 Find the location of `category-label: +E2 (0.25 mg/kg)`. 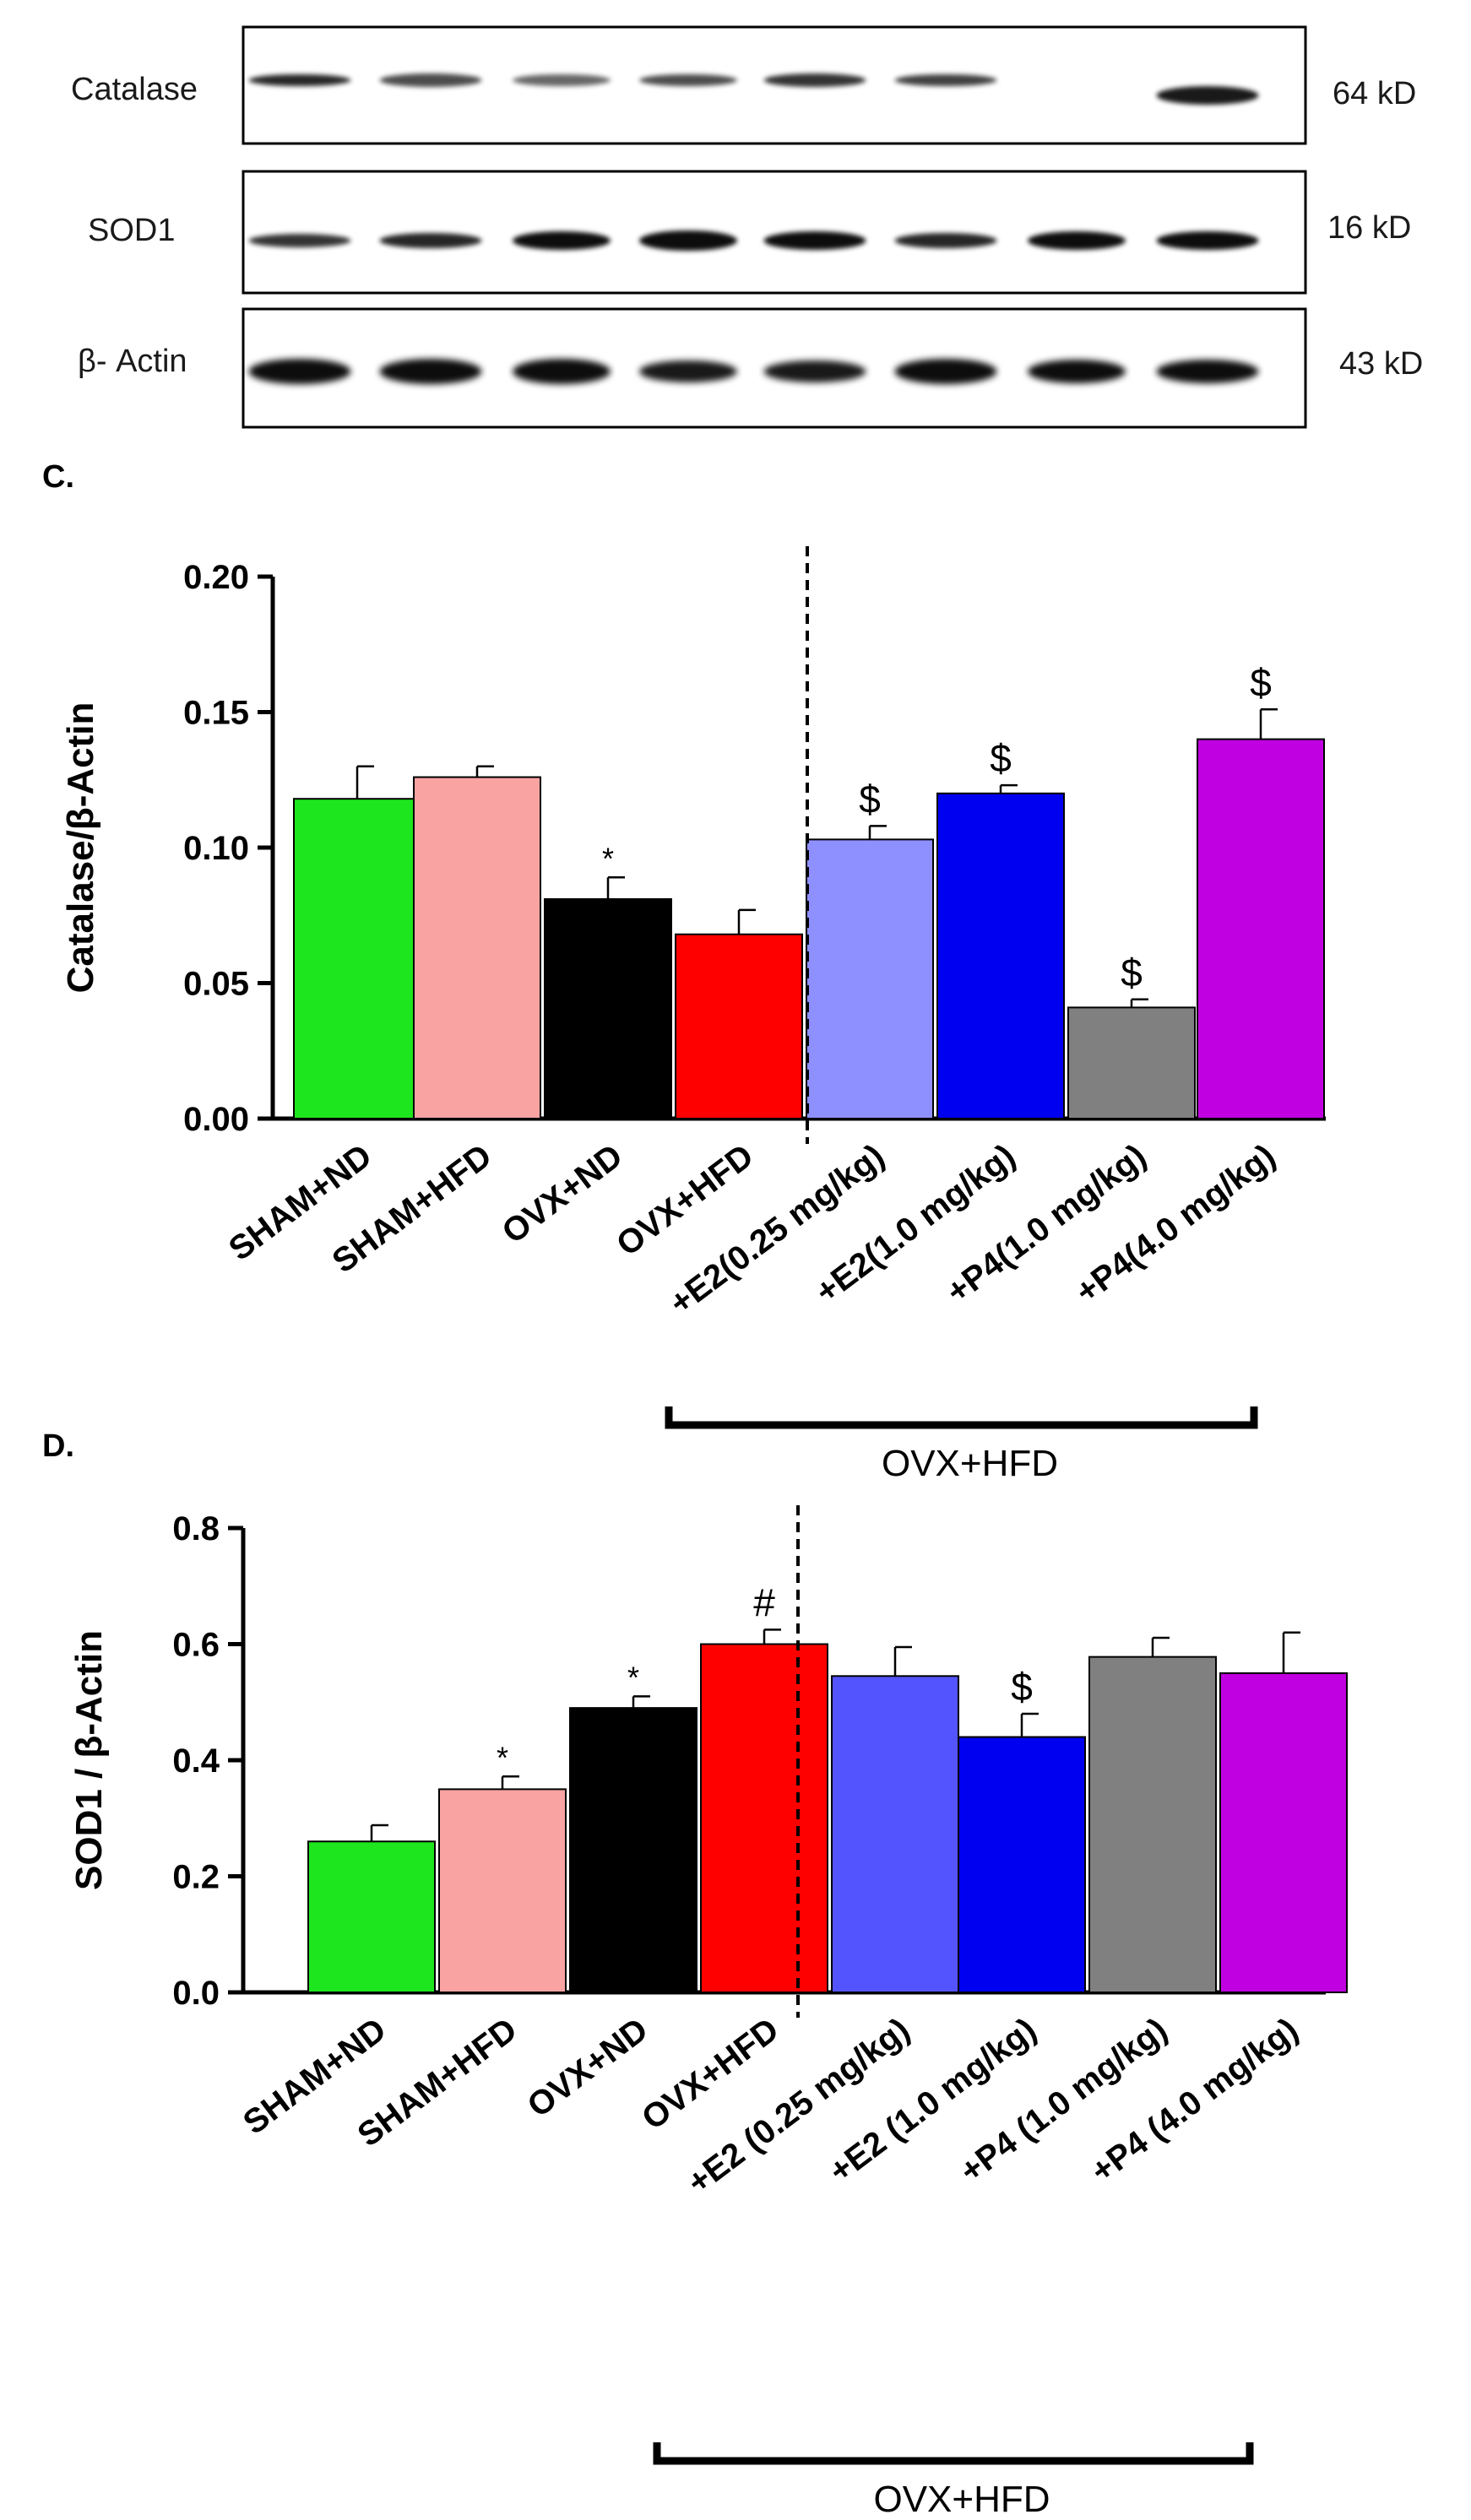

category-label: +E2 (0.25 mg/kg) is located at coordinates (799, 2106).